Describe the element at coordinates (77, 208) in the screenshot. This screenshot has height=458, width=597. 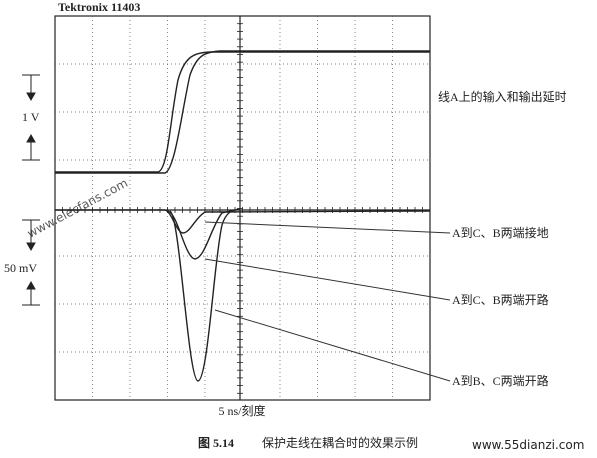
I see `watermark: www.elecfans.com` at that location.